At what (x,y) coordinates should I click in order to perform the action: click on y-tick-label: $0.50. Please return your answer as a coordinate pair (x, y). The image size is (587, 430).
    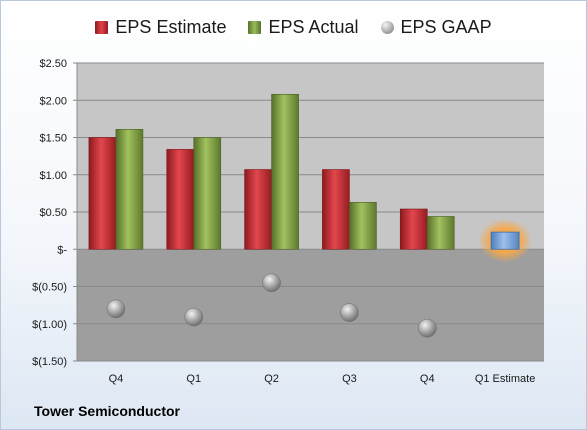
    Looking at the image, I should click on (53, 213).